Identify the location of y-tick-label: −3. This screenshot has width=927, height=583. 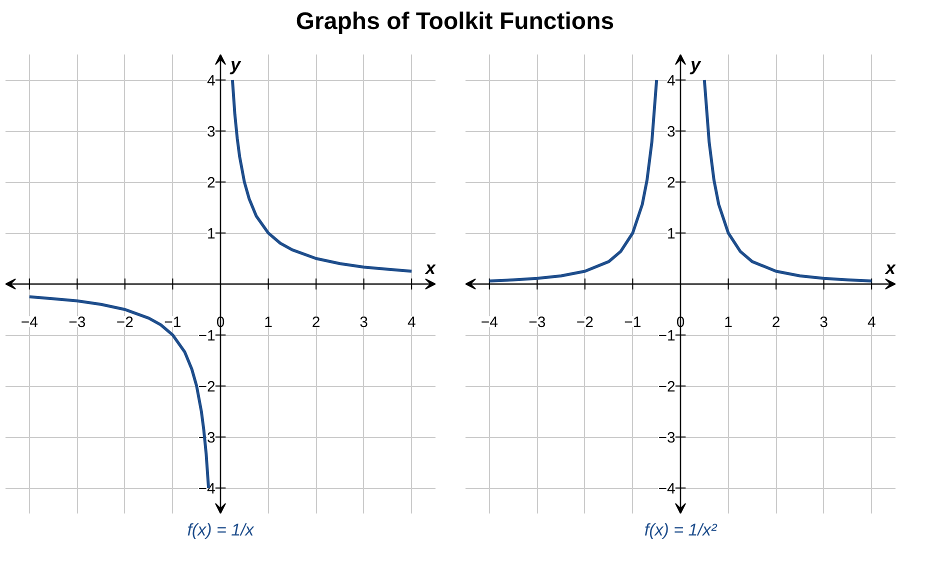
(667, 438).